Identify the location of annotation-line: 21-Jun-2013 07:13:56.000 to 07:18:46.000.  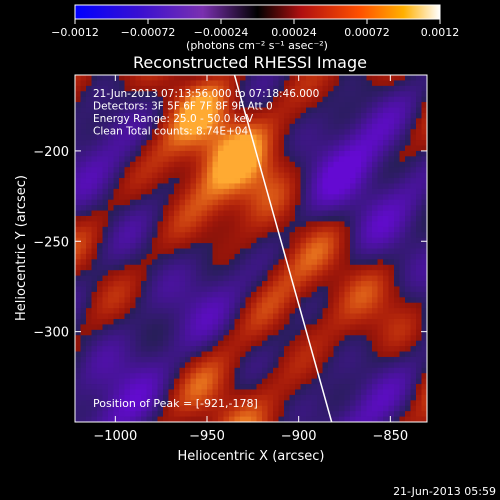
(206, 94).